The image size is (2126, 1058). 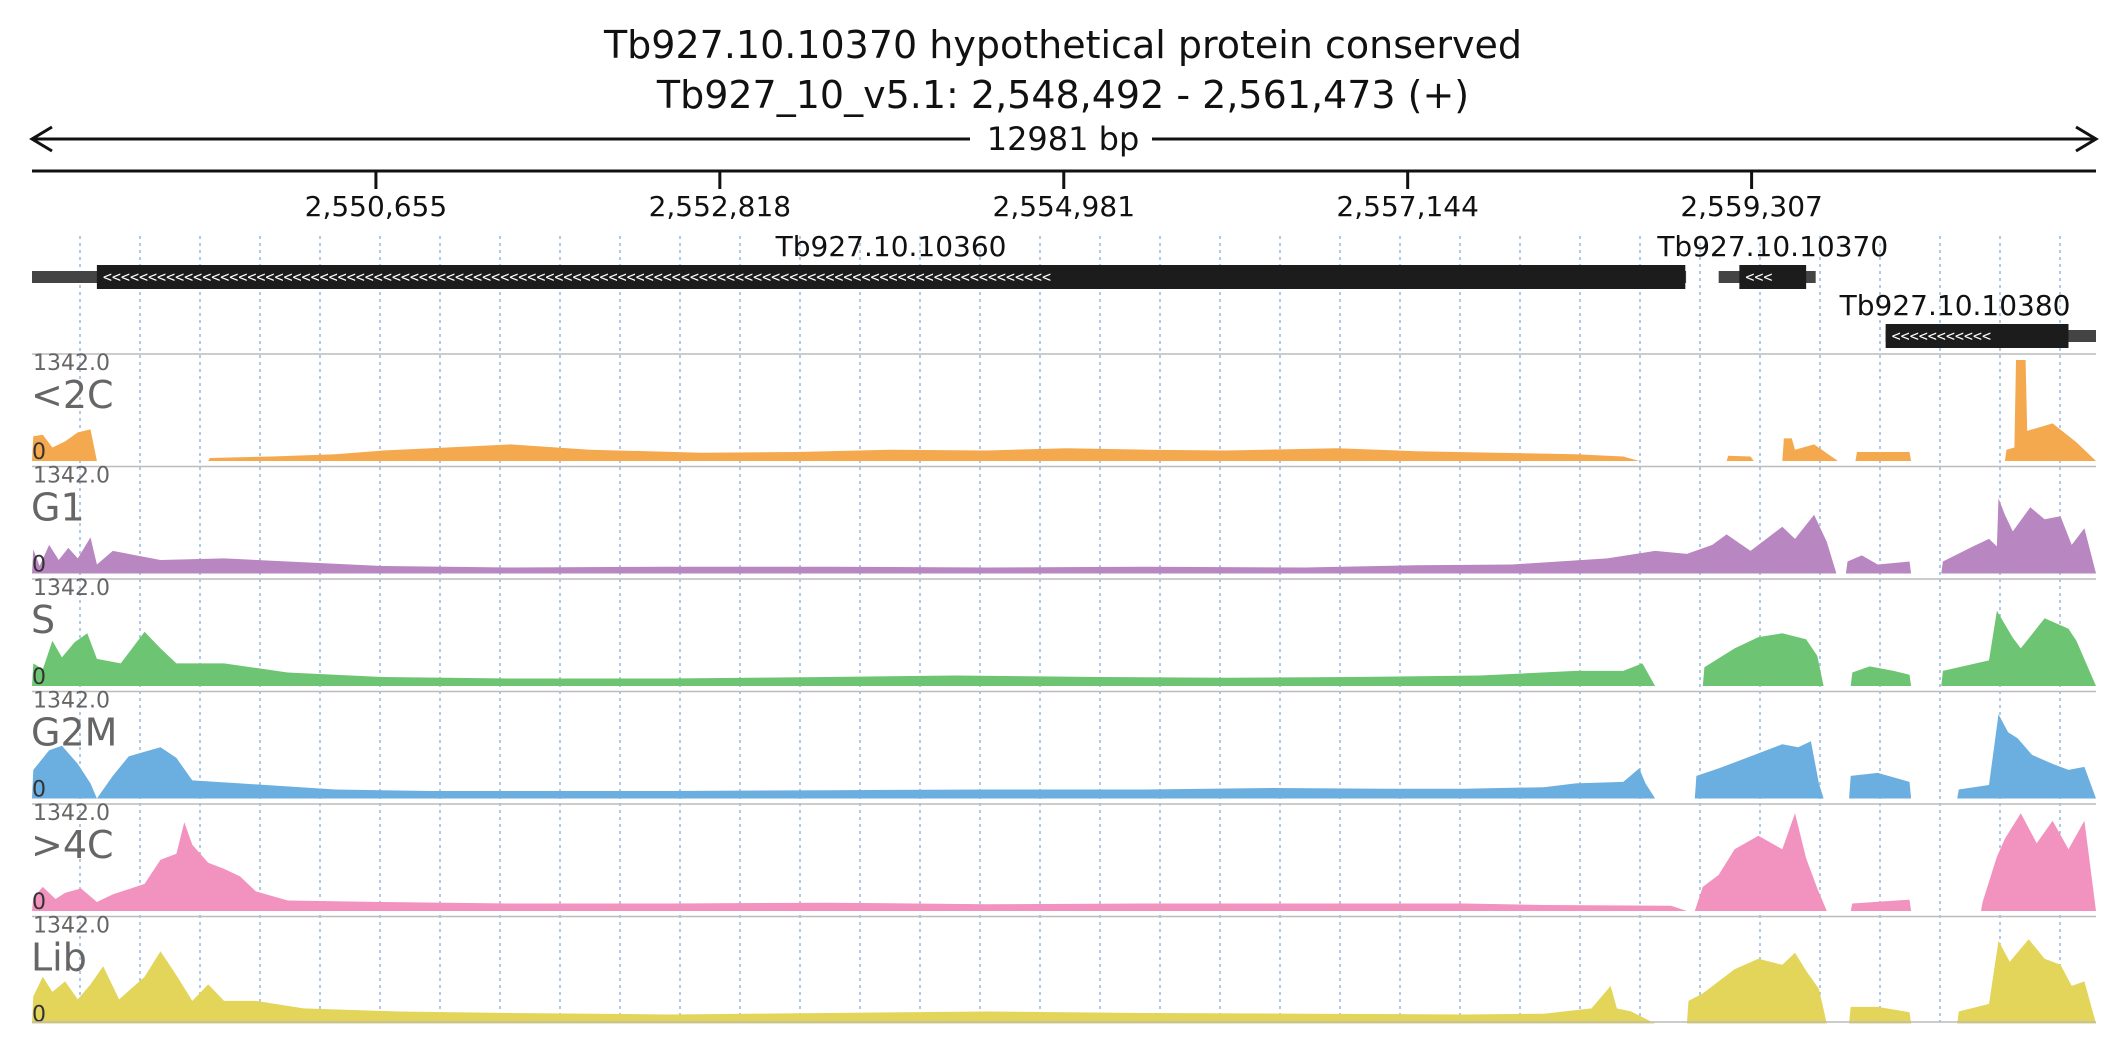 What do you see at coordinates (74, 733) in the screenshot?
I see `track-name-label: G2M` at bounding box center [74, 733].